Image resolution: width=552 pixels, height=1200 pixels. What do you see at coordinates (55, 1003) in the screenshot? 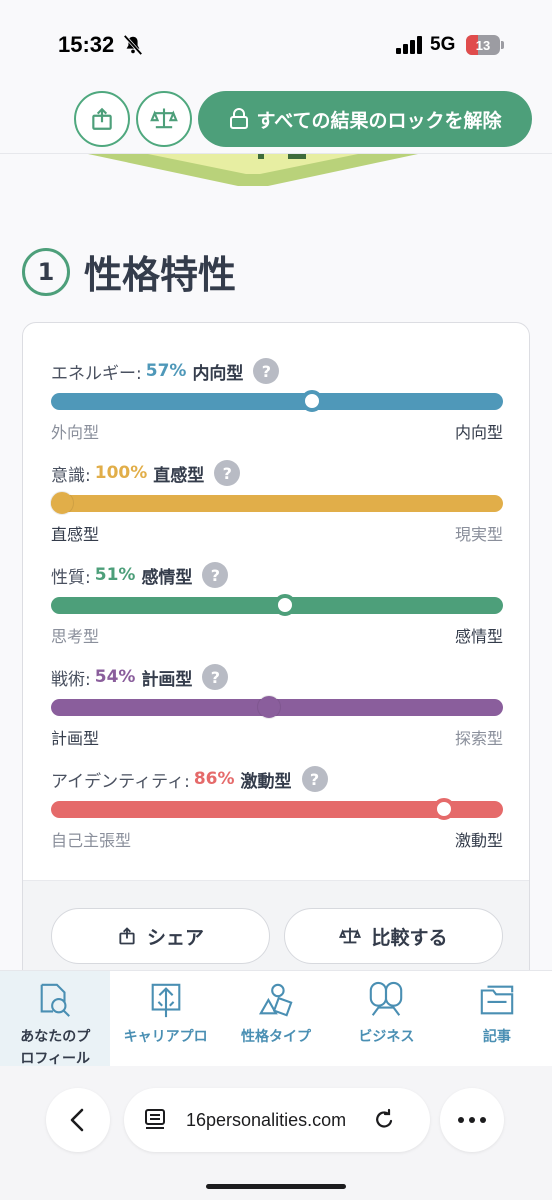
I see `profile-search-icon` at bounding box center [55, 1003].